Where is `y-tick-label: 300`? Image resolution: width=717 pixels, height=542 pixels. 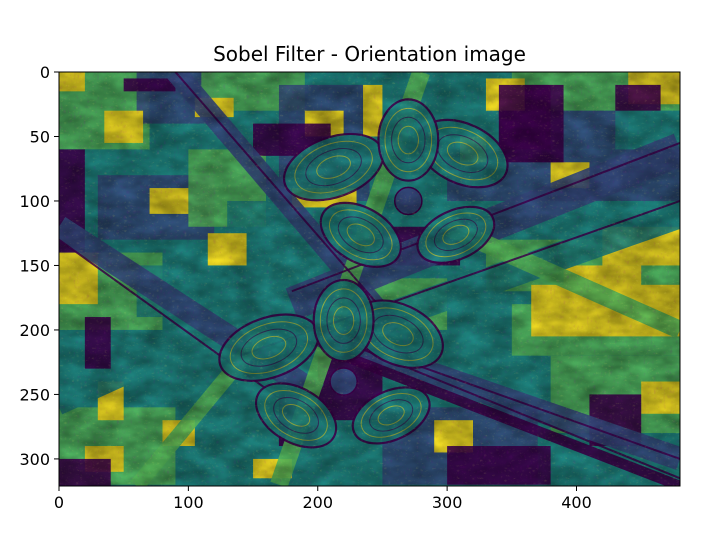
y-tick-label: 300 is located at coordinates (34, 459).